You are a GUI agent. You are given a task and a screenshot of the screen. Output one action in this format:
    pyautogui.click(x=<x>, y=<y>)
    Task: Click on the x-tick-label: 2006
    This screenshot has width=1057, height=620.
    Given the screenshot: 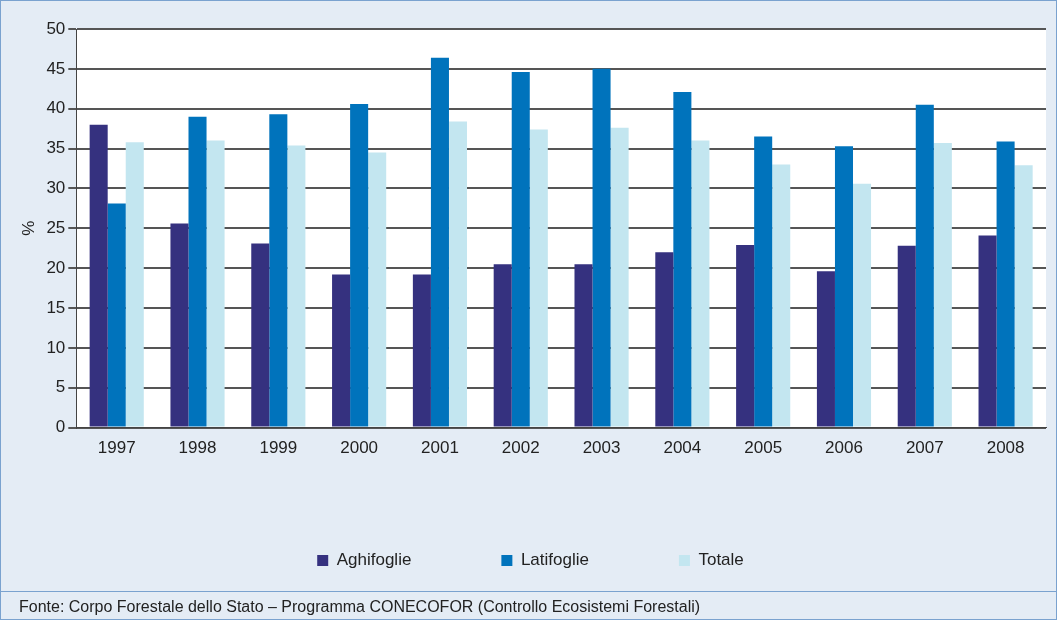 What is the action you would take?
    pyautogui.click(x=844, y=448)
    